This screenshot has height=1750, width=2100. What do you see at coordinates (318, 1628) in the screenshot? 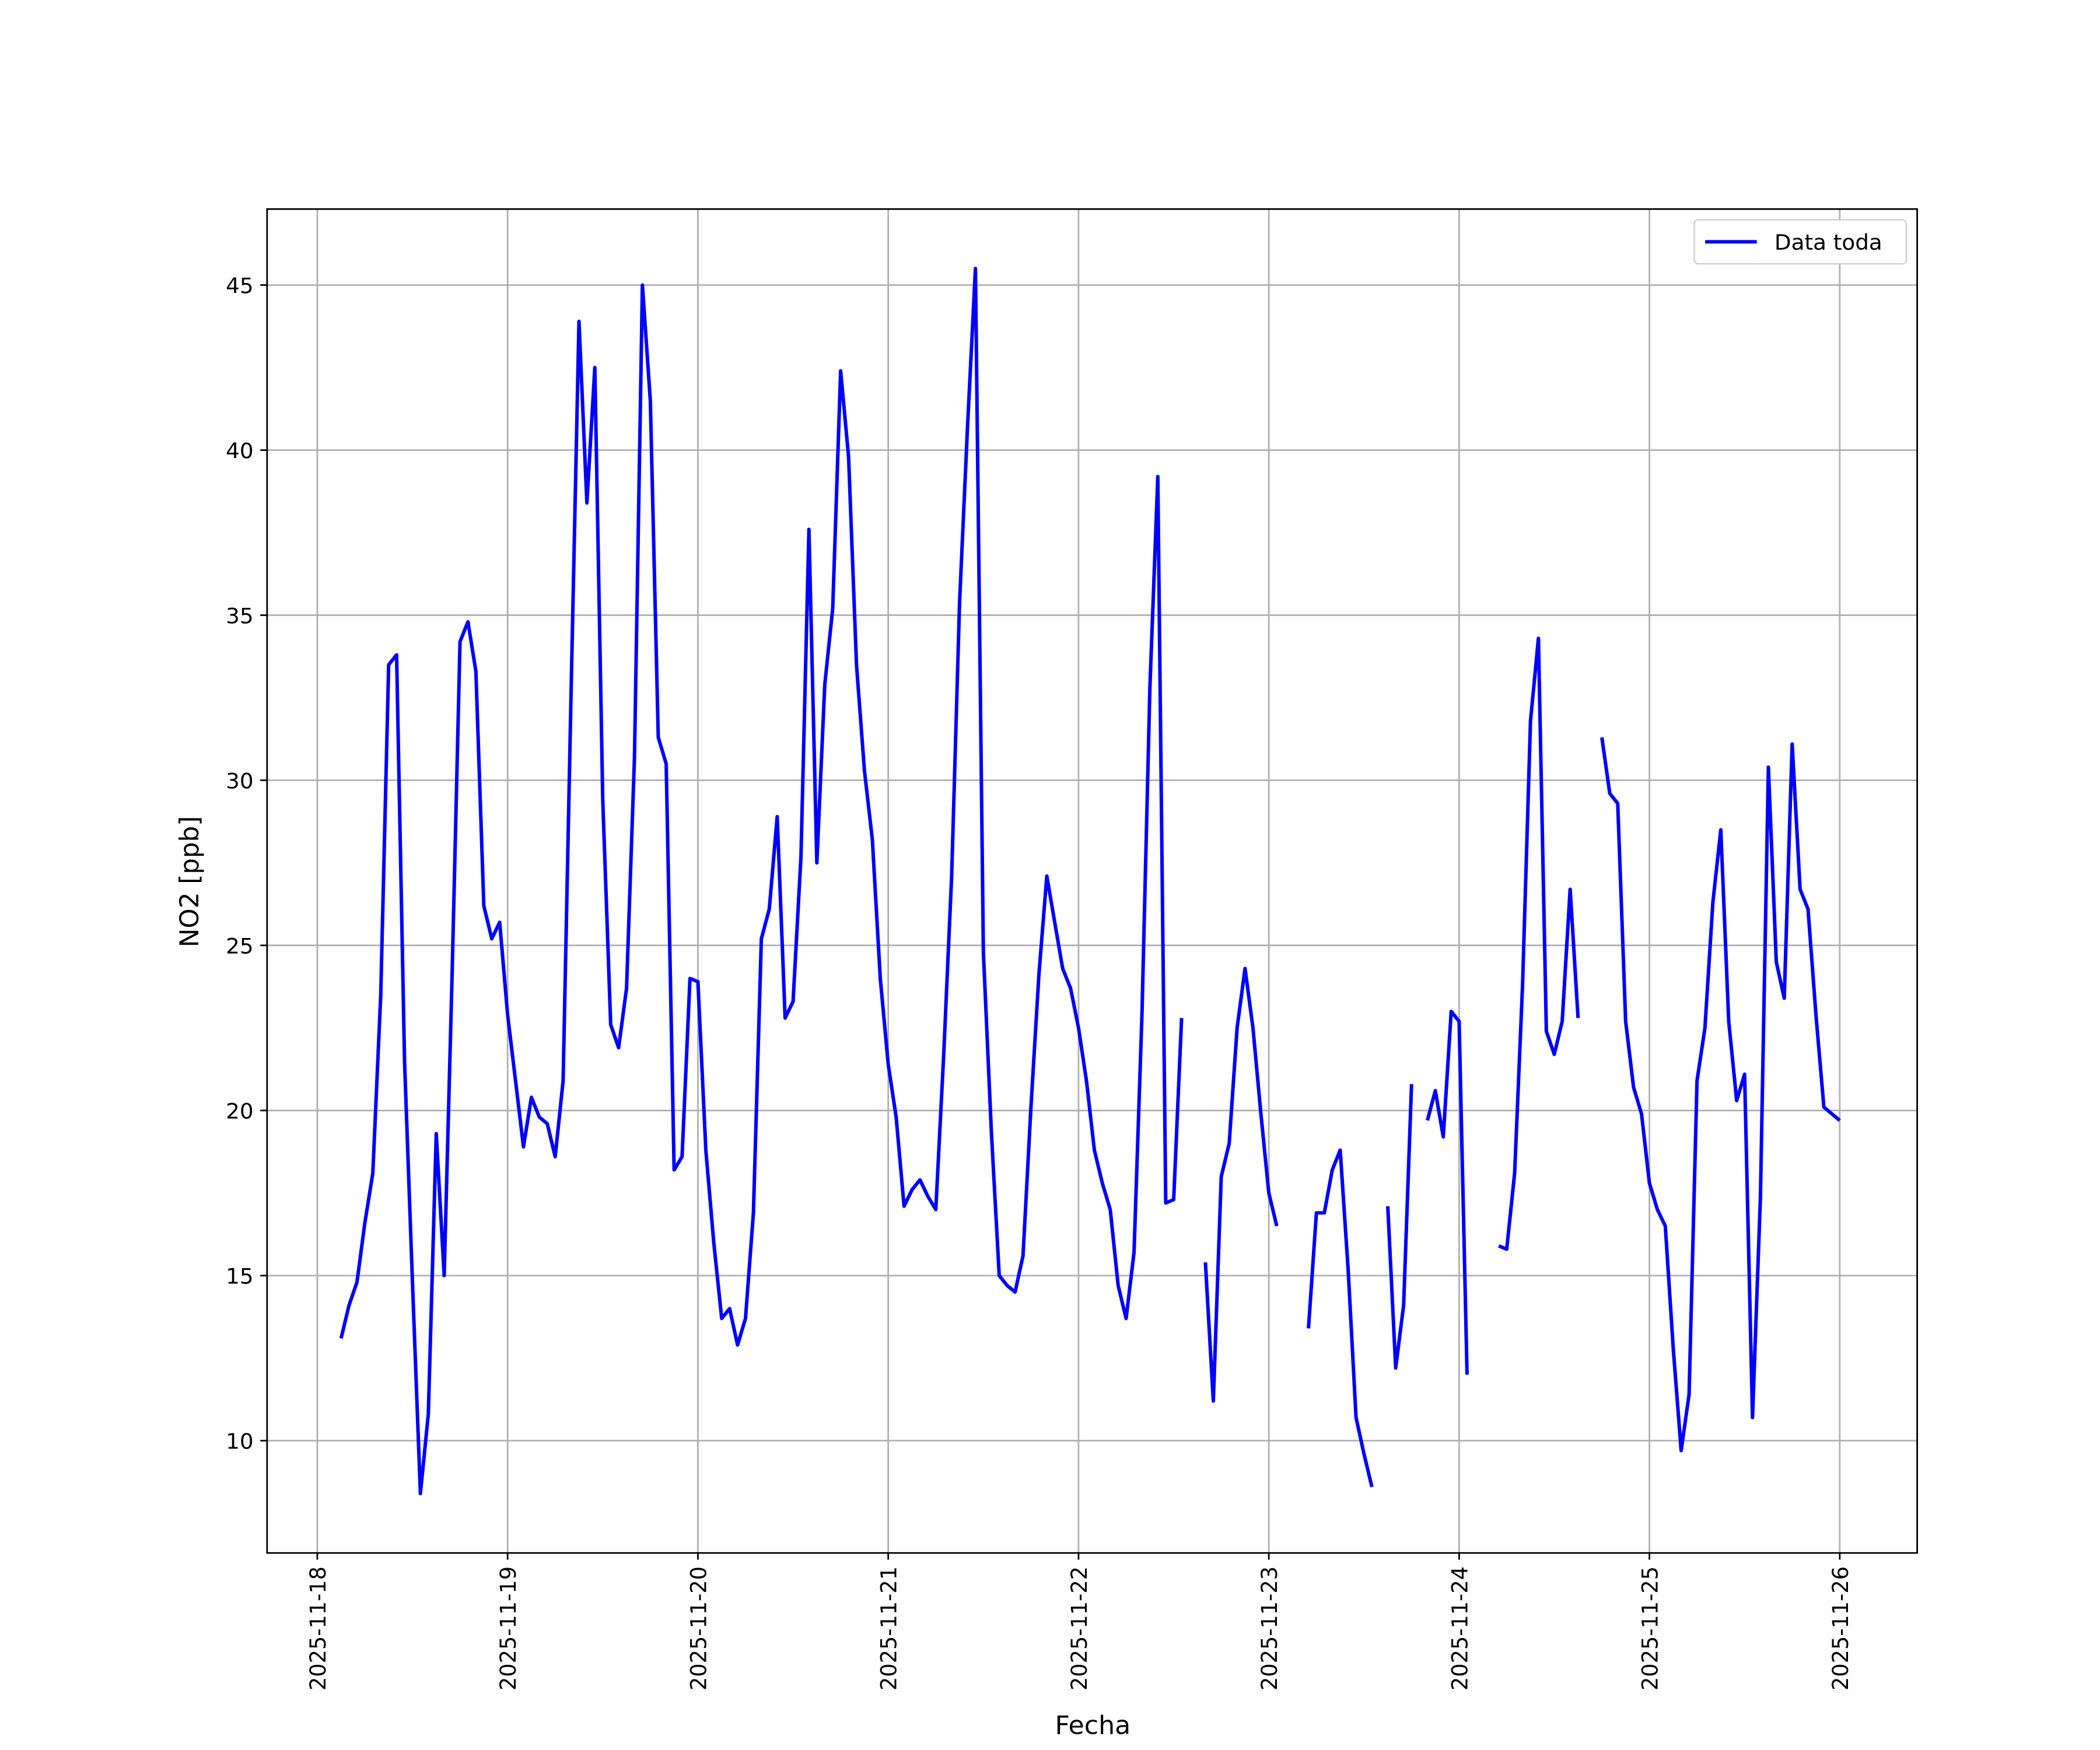
I see `x-tick-label: 2025-11-18` at bounding box center [318, 1628].